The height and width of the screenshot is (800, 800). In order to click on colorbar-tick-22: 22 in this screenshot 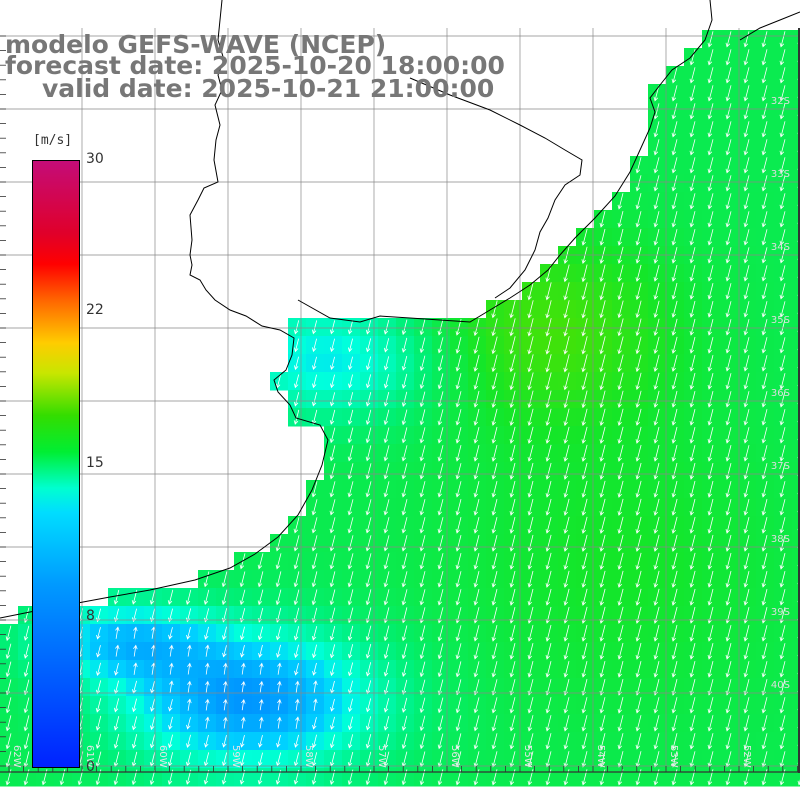, I will do `click(95, 310)`.